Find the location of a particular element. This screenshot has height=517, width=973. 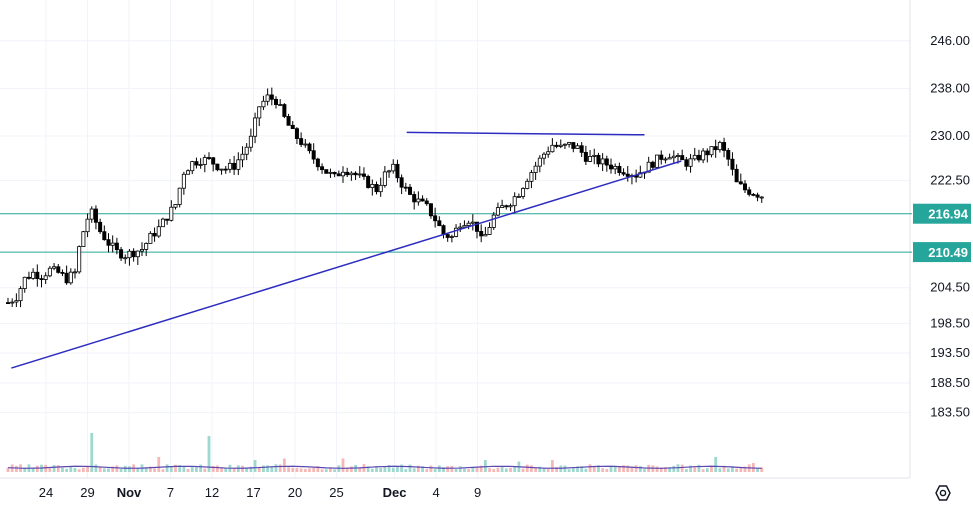

chart-settings-button is located at coordinates (943, 493).